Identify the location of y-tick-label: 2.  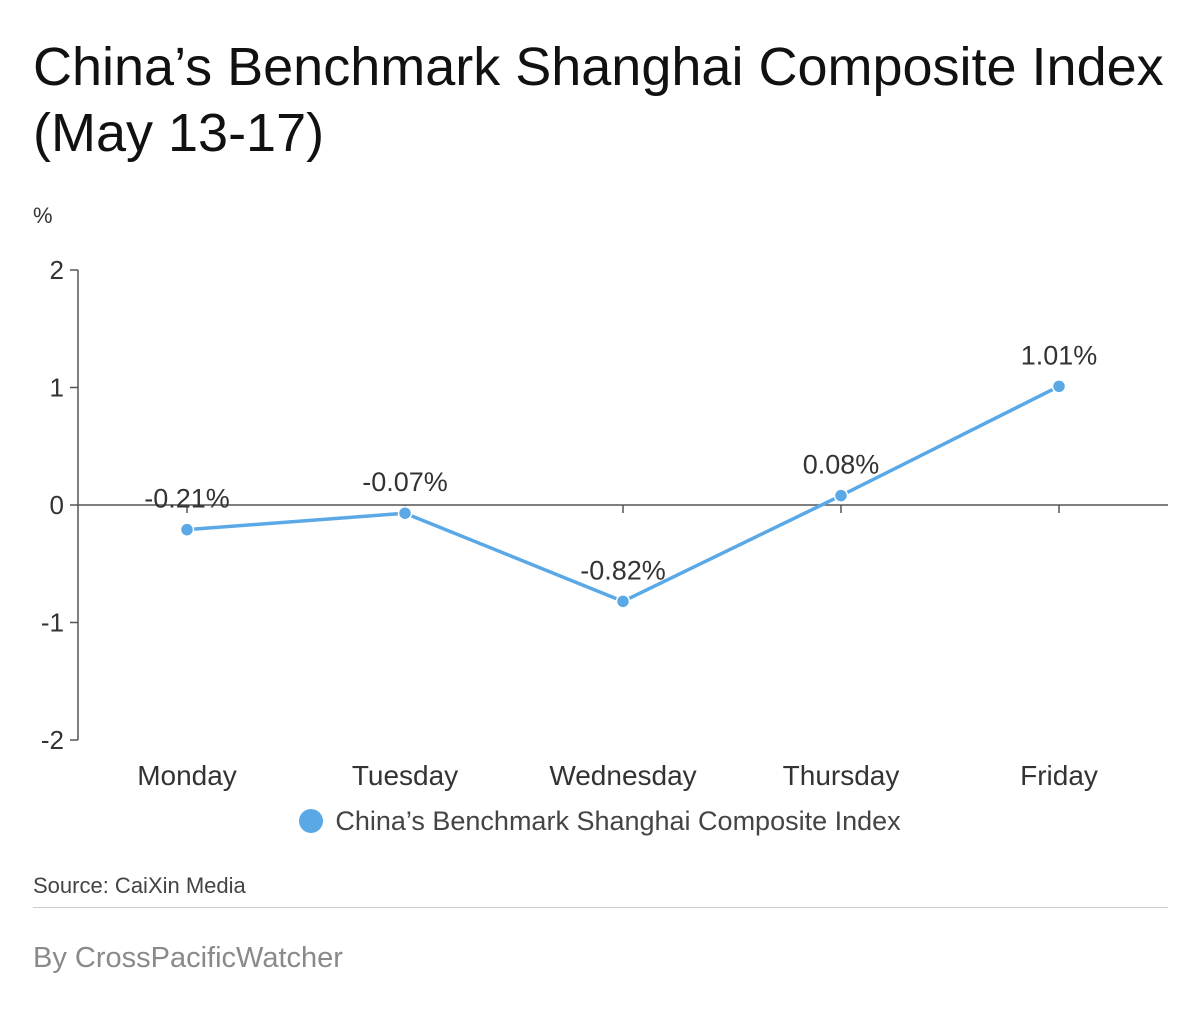
(57, 270).